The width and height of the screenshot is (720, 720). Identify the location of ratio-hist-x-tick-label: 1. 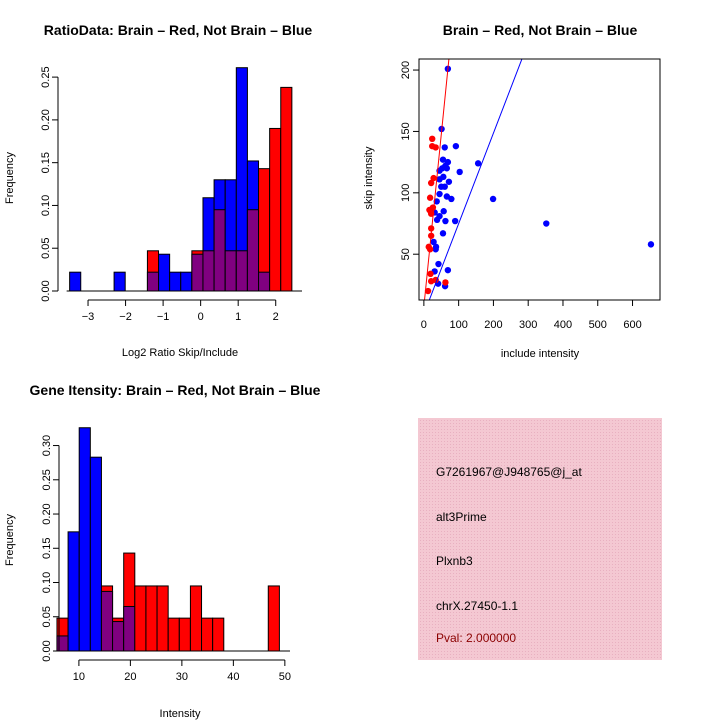
(238, 317).